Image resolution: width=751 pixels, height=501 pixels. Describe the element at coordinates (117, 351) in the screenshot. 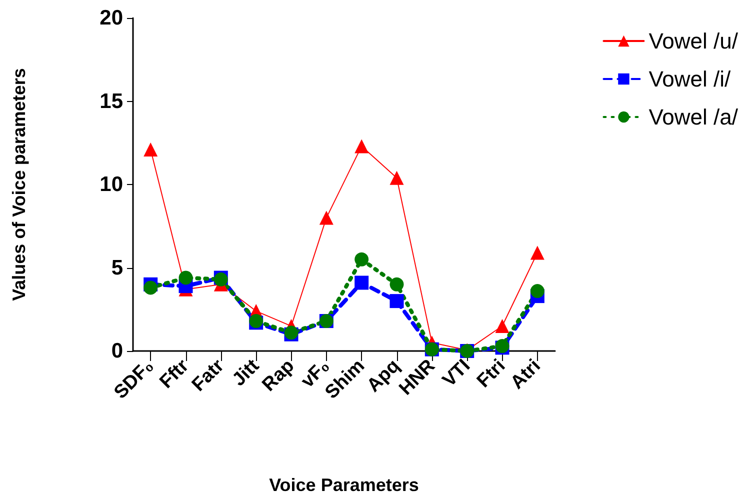

I see `y-tick-label: 0` at that location.